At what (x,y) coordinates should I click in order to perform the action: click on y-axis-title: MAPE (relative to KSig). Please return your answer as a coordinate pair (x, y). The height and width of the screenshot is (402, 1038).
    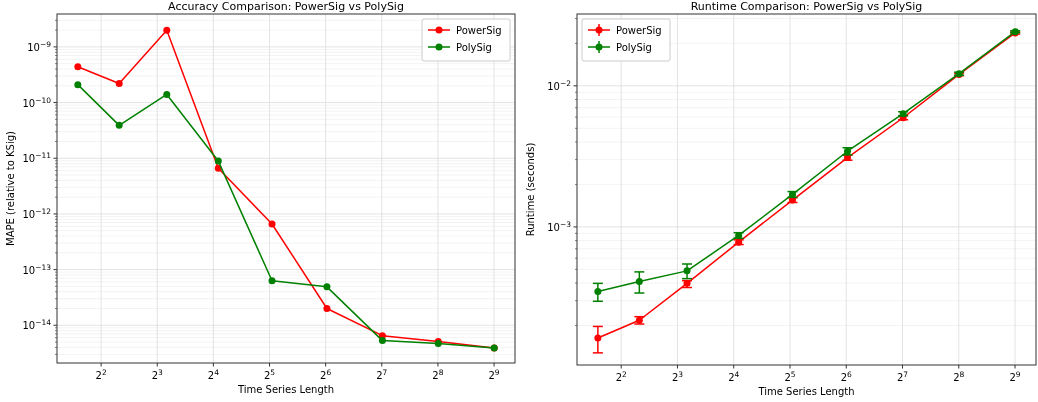
    Looking at the image, I should click on (10, 188).